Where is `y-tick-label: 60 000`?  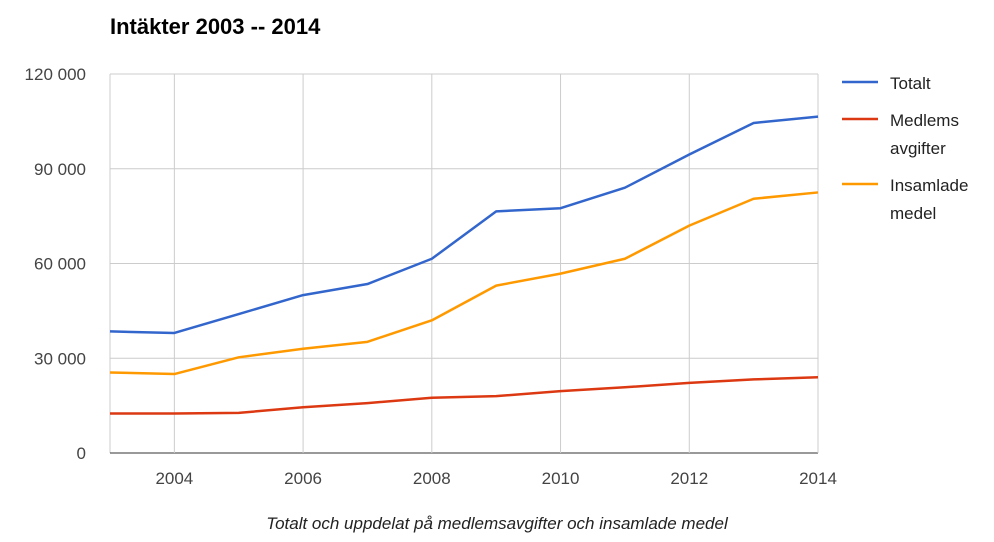 y-tick-label: 60 000 is located at coordinates (60, 264).